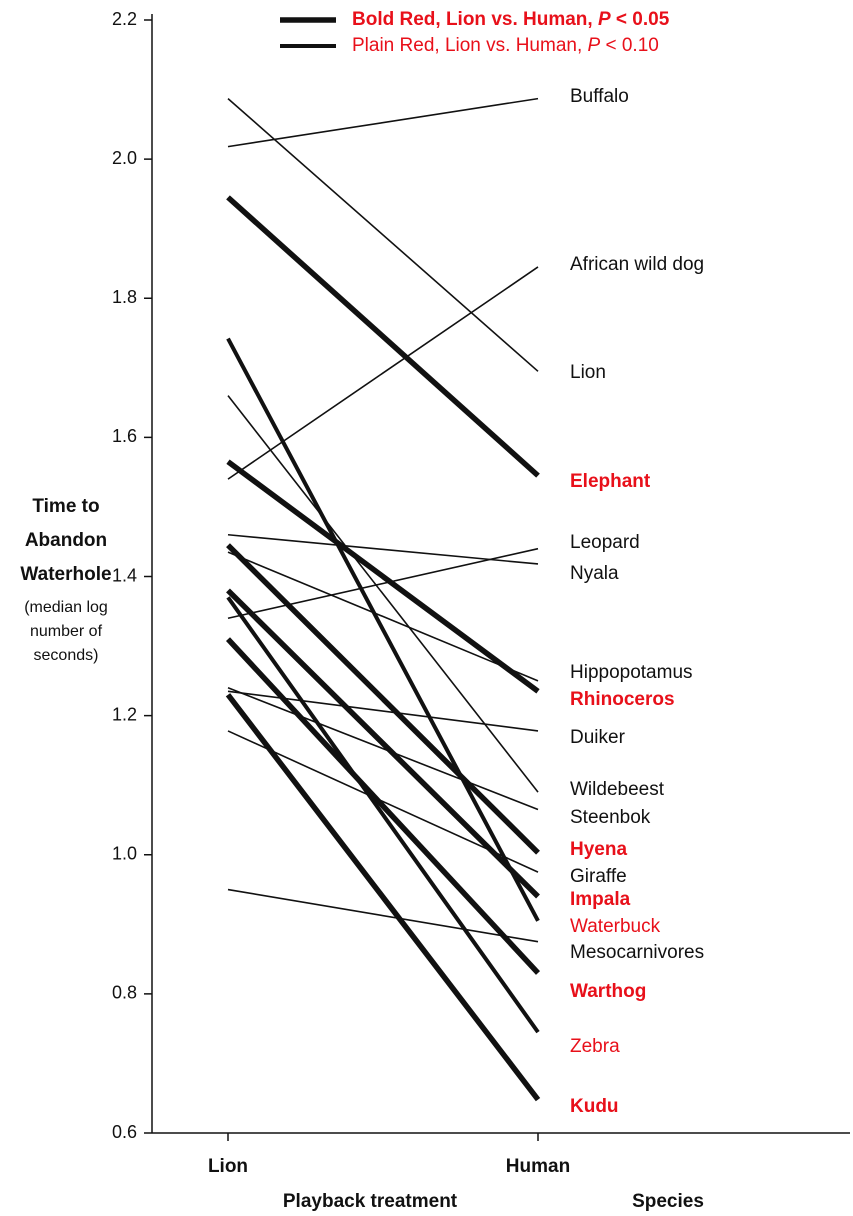 Image resolution: width=853 pixels, height=1216 pixels. Describe the element at coordinates (124, 1132) in the screenshot. I see `y-tick-label: 0.6` at that location.